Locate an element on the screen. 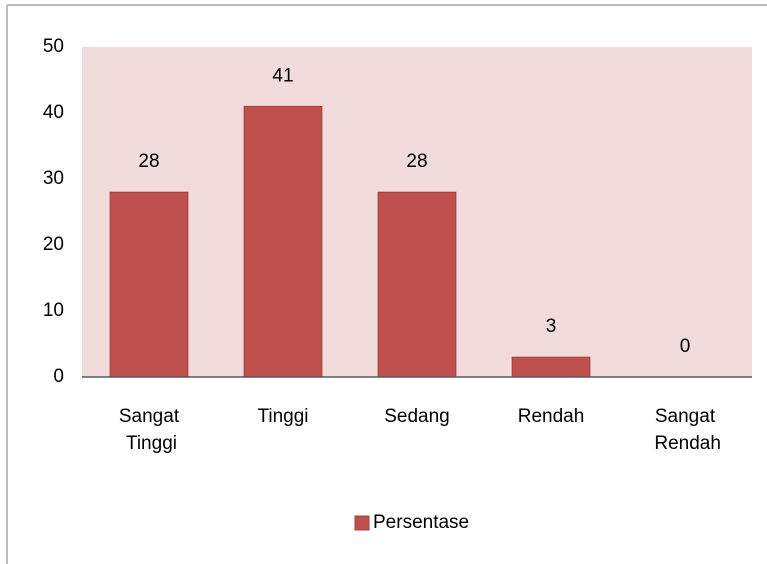 Image resolution: width=767 pixels, height=564 pixels. y-tick-label: 30 is located at coordinates (53, 178).